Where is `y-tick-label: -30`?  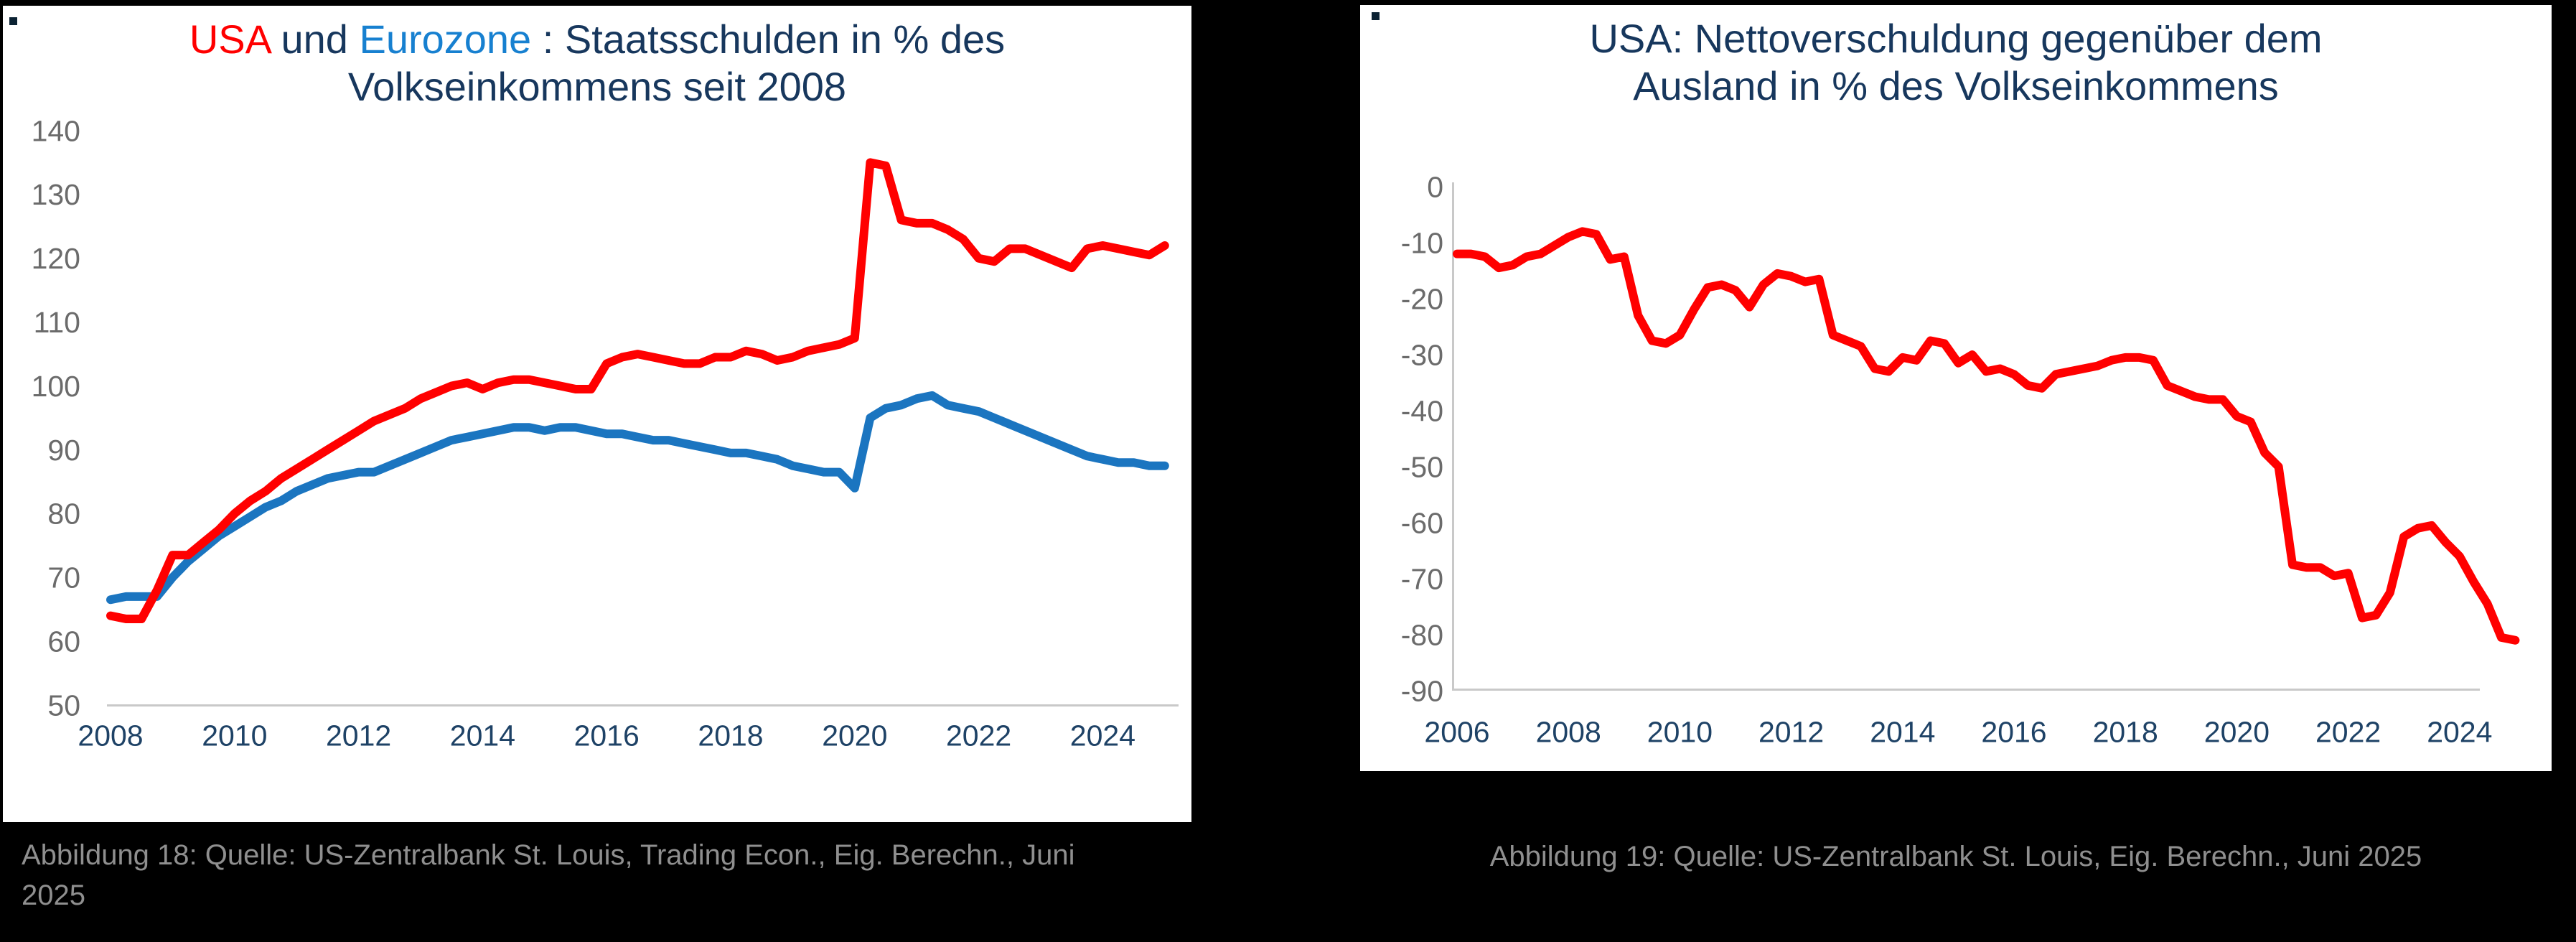 y-tick-label: -30 is located at coordinates (1422, 354).